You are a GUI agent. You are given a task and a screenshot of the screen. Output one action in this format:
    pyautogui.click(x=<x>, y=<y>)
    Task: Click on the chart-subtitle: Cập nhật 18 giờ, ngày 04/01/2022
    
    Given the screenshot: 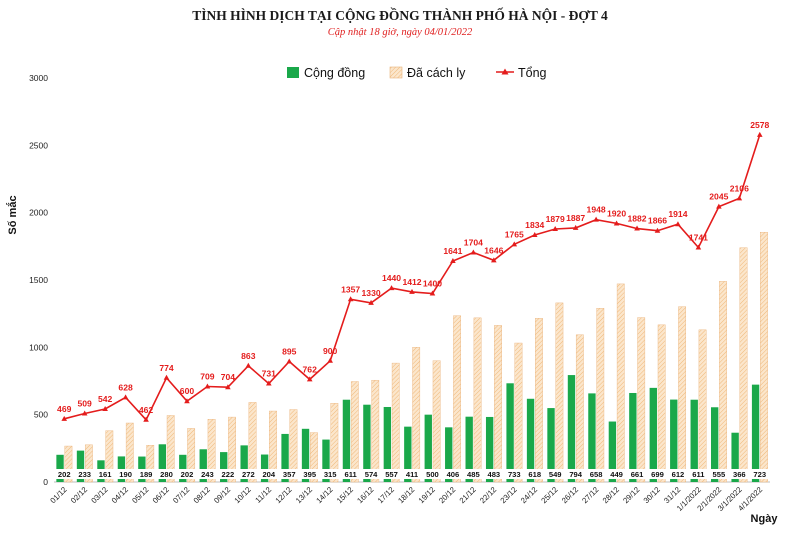 What is the action you would take?
    pyautogui.click(x=400, y=32)
    